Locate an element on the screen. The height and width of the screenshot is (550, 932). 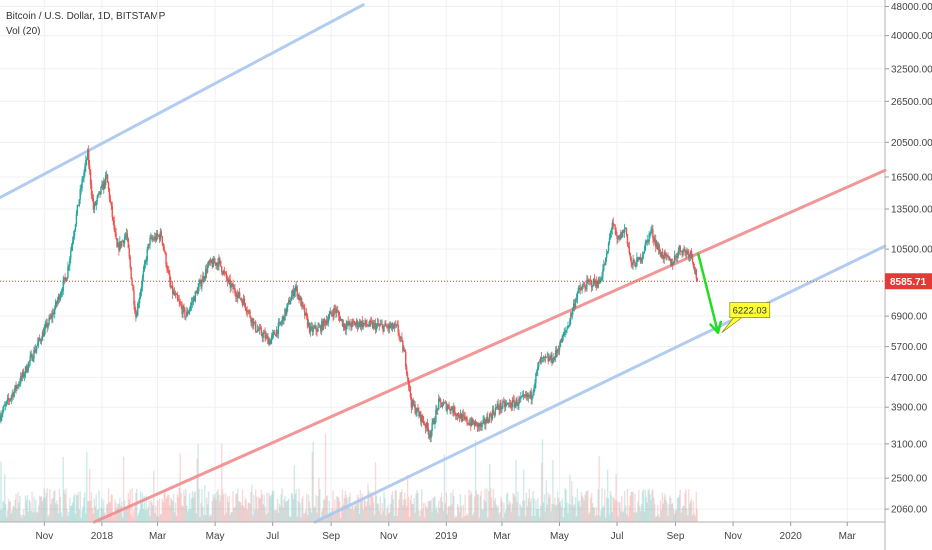
channel-line is located at coordinates (182, 101).